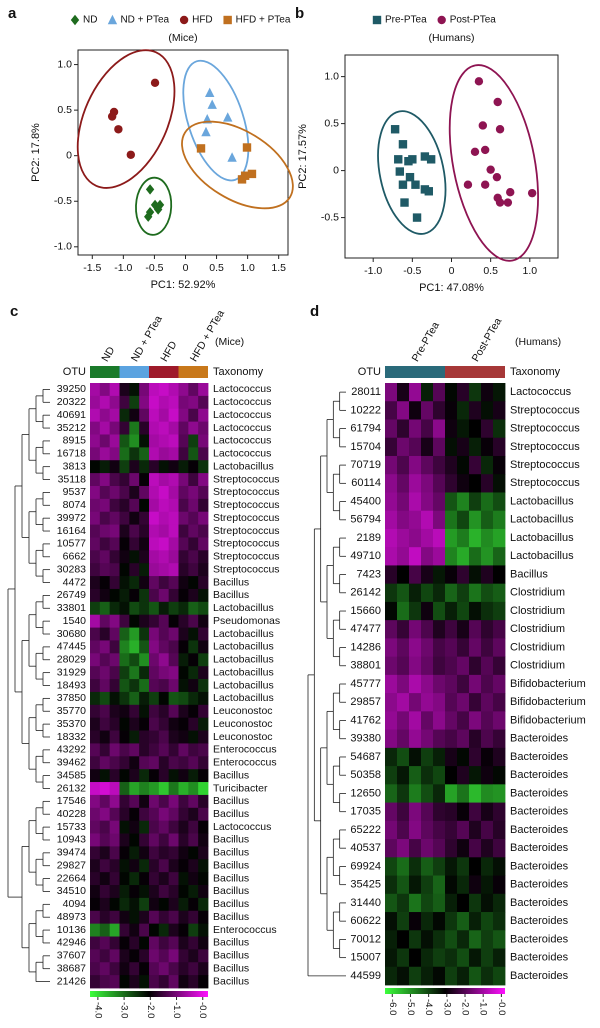 The width and height of the screenshot is (600, 1028). Describe the element at coordinates (92, 268) in the screenshot. I see `x-tick-label: -1.5` at that location.